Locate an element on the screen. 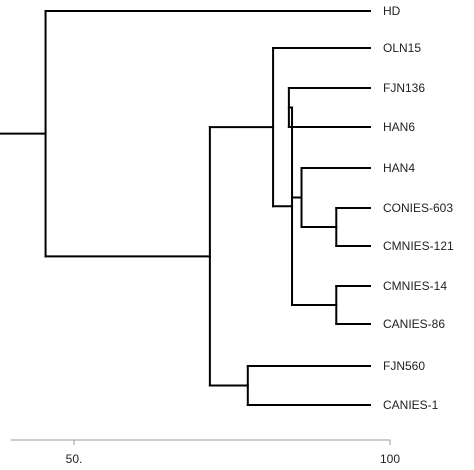  axis-tick-label: 50. is located at coordinates (74, 459).